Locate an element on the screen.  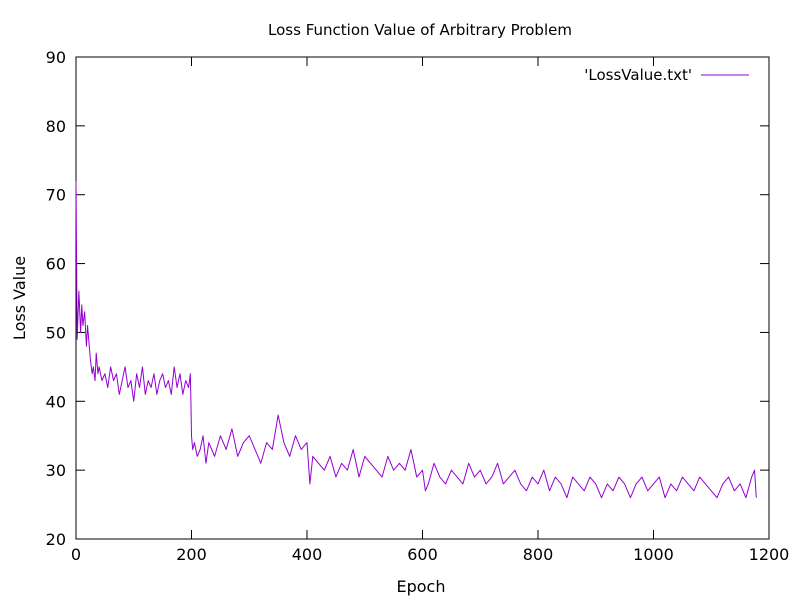
x-tick-label: 1200 is located at coordinates (769, 554).